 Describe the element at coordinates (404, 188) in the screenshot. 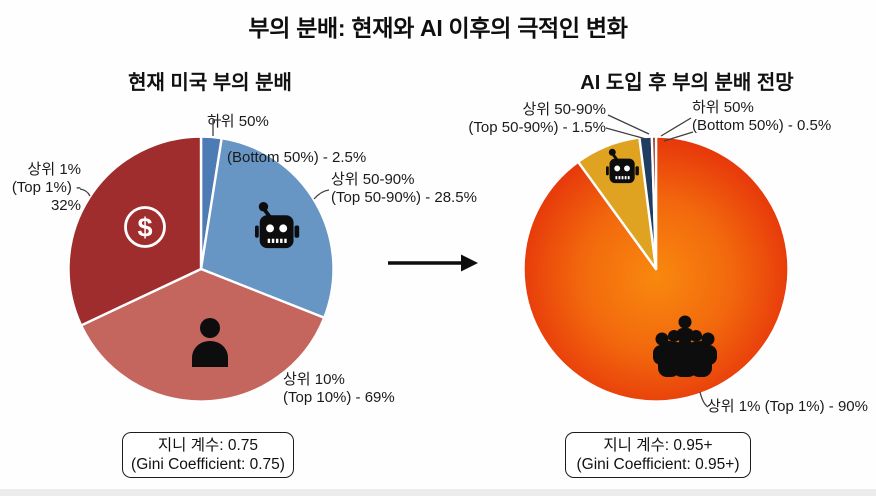

I see `label-left-top50-90: 상위 50-90% (Top 50-90%) - 28.5%` at that location.